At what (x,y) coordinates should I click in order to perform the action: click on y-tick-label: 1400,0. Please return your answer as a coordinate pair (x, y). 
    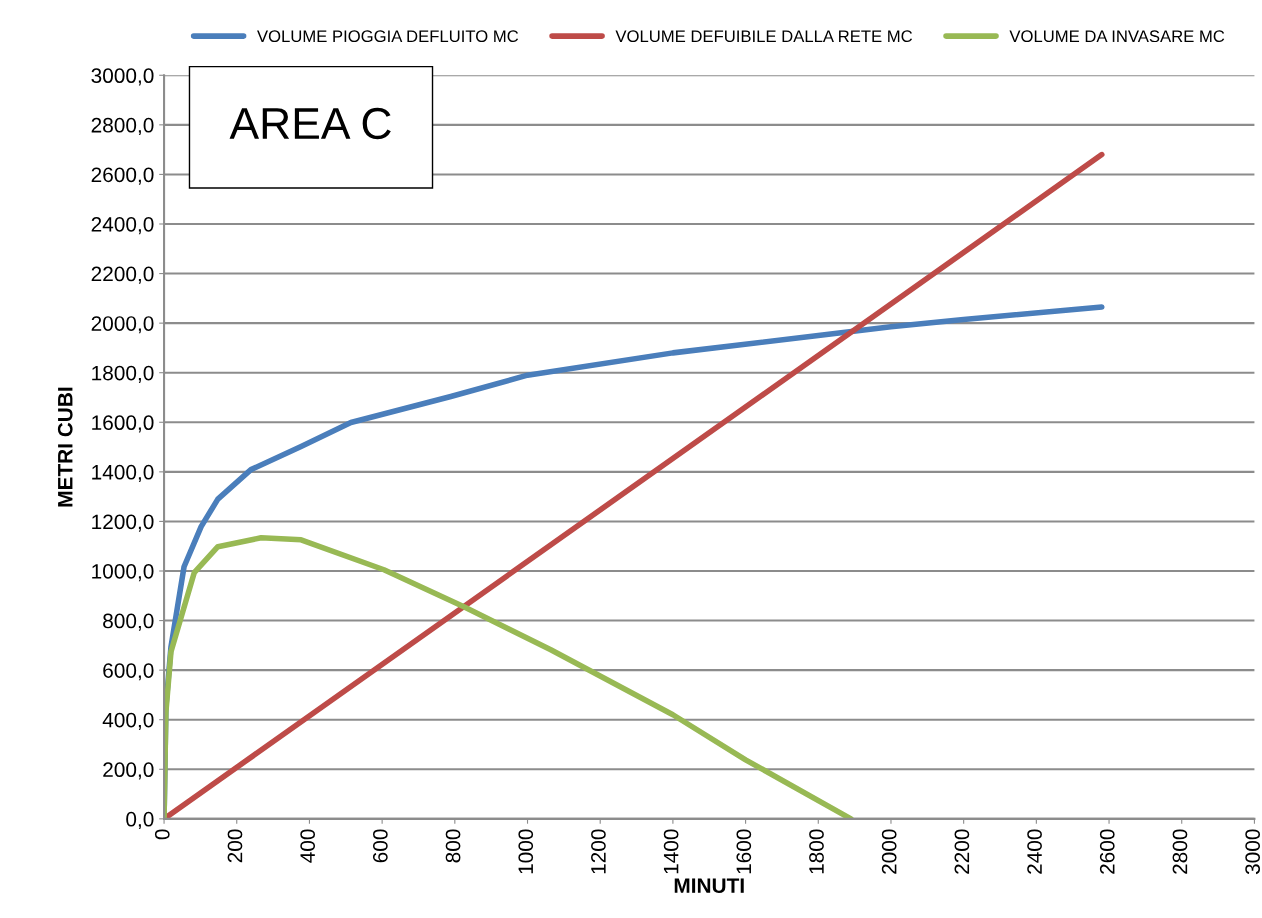
    Looking at the image, I should click on (123, 473).